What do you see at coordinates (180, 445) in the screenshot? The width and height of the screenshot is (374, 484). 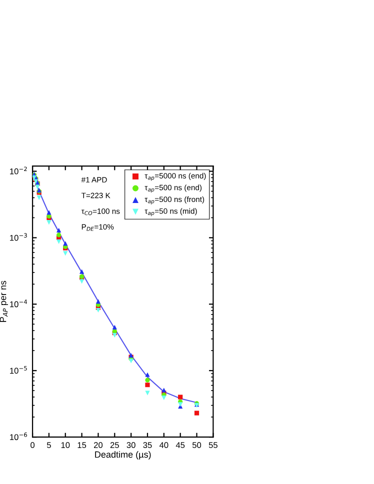 I see `x-tick-label: 45` at bounding box center [180, 445].